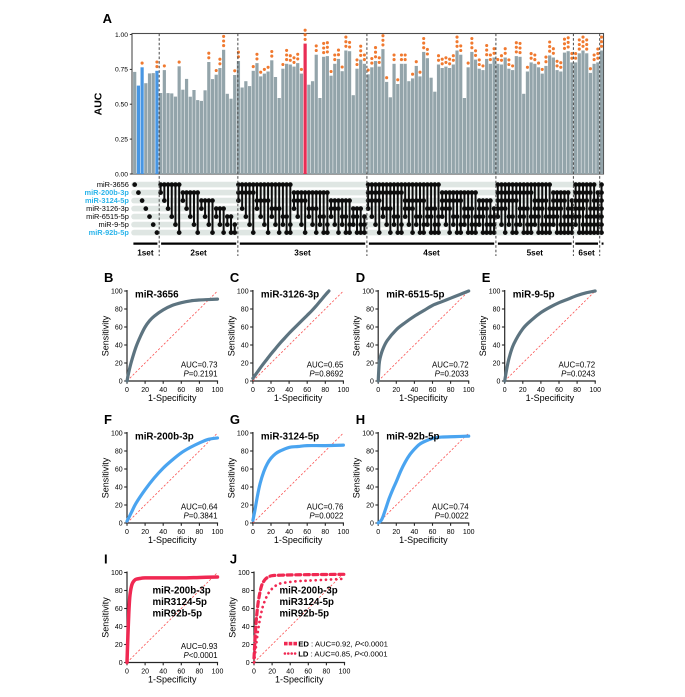 The height and width of the screenshot is (697, 685). What do you see at coordinates (108, 18) in the screenshot?
I see `svg-text: A` at bounding box center [108, 18].